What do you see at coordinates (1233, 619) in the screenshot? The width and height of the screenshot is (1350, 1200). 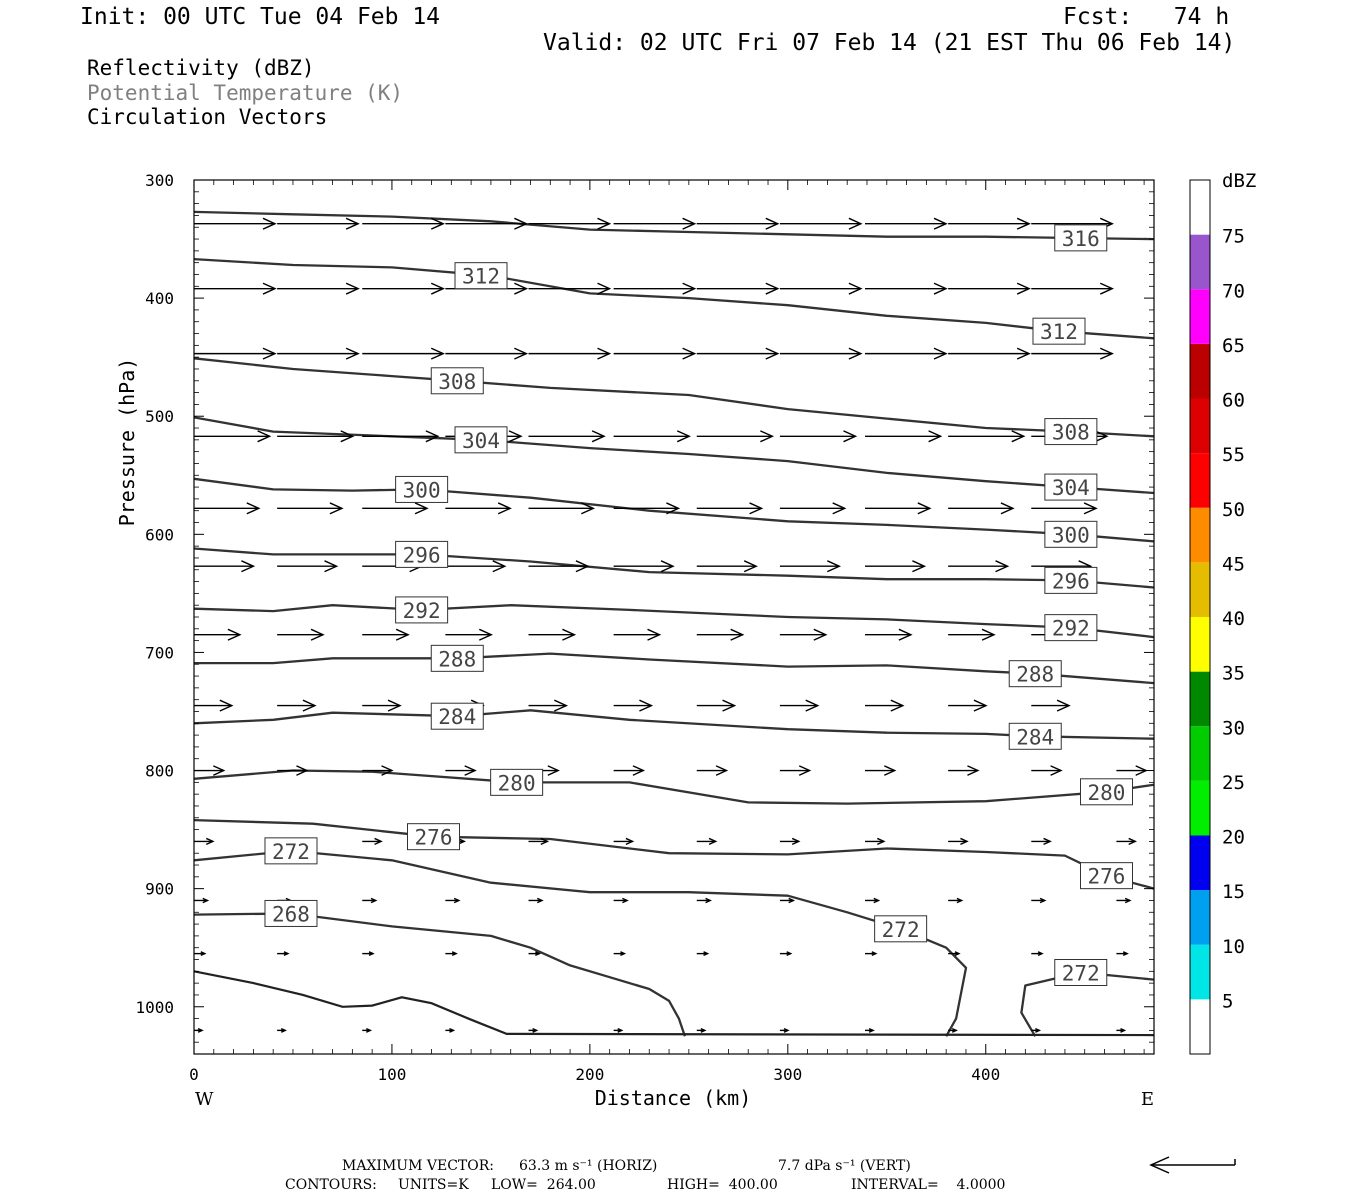 I see `colorbar-level-label: 40` at bounding box center [1233, 619].